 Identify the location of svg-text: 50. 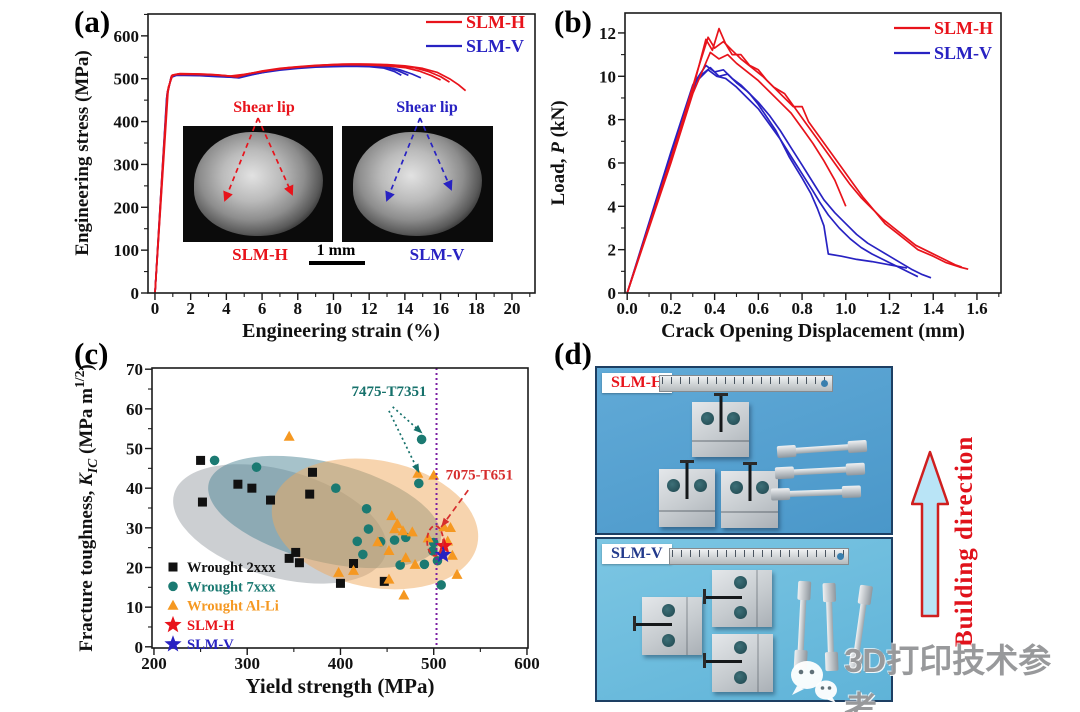
(134, 449).